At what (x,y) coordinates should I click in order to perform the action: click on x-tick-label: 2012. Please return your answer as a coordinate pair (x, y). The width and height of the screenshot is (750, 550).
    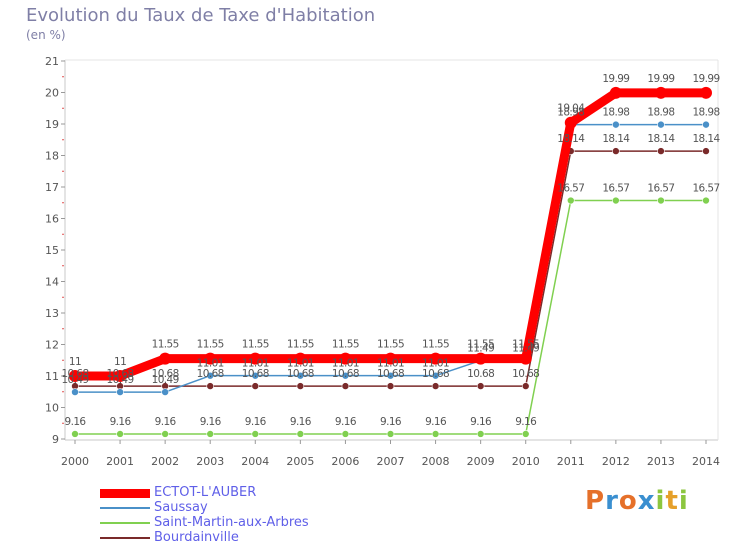
    Looking at the image, I should click on (616, 461).